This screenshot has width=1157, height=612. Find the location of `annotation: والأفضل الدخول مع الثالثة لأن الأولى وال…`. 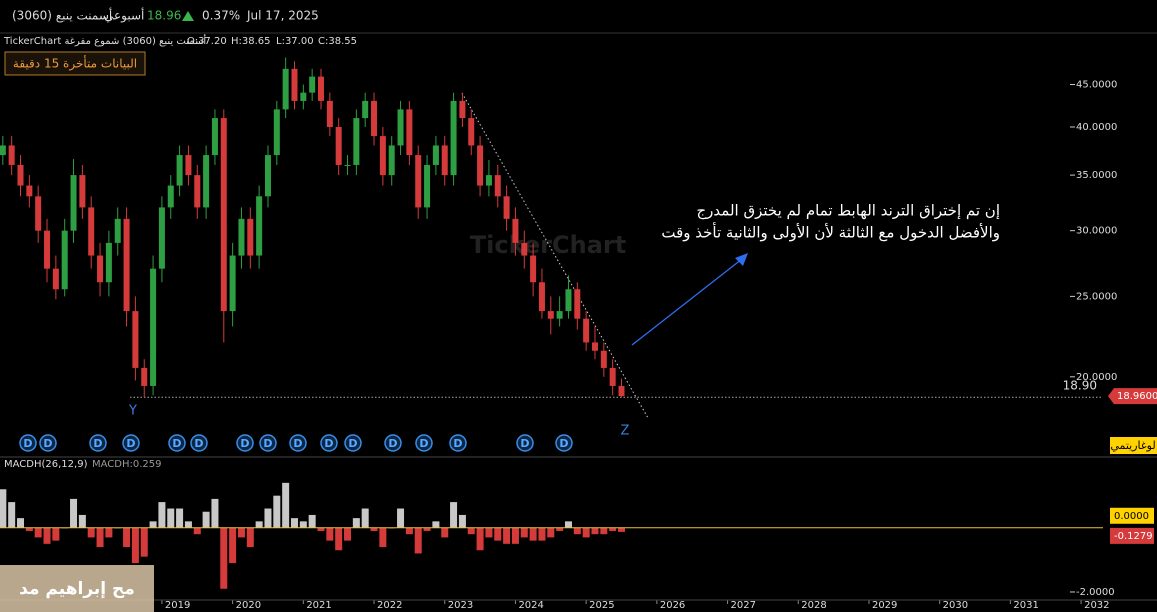

annotation: والأفضل الدخول مع الثالثة لأن الأولى وال… is located at coordinates (830, 232).